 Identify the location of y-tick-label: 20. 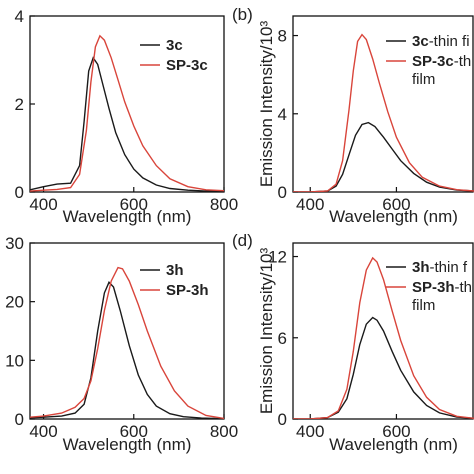
(14, 302).